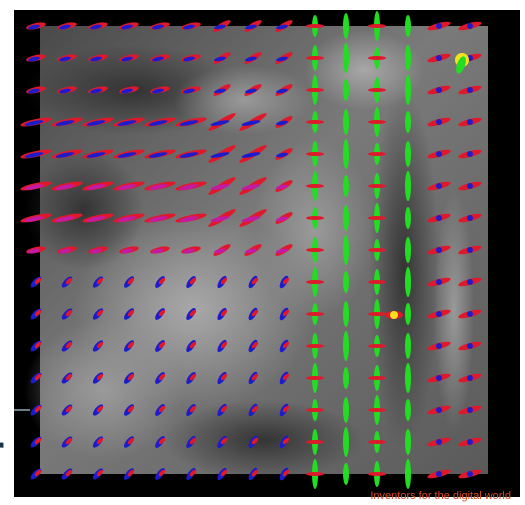 This screenshot has height=505, width=525. What do you see at coordinates (22, 410) in the screenshot?
I see `logo-divider-line` at bounding box center [22, 410].